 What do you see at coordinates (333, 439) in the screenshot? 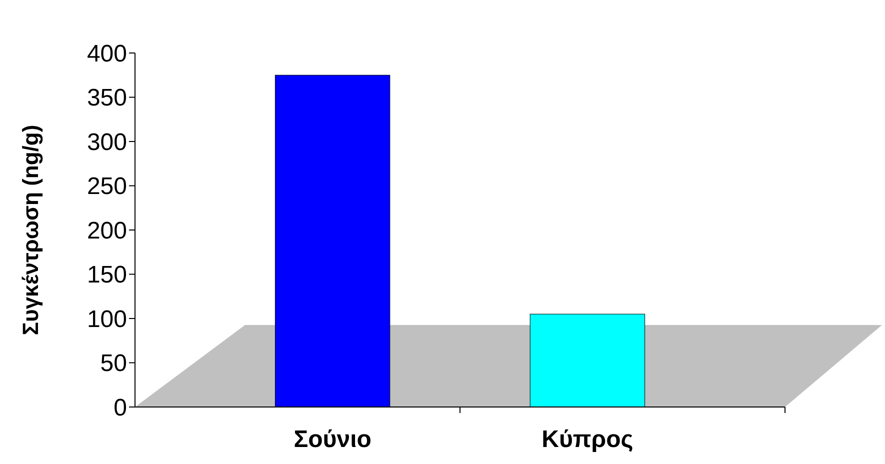
I see `x-tick-label: Σούνιο` at bounding box center [333, 439].